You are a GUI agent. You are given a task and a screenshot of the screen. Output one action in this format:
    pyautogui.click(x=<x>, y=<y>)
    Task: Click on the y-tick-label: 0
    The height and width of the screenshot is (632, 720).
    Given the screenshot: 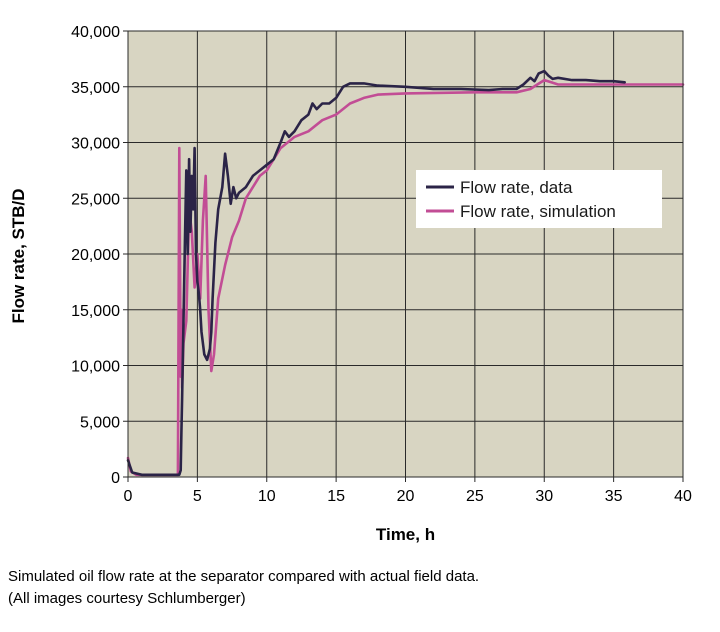 What is the action you would take?
    pyautogui.click(x=115, y=478)
    